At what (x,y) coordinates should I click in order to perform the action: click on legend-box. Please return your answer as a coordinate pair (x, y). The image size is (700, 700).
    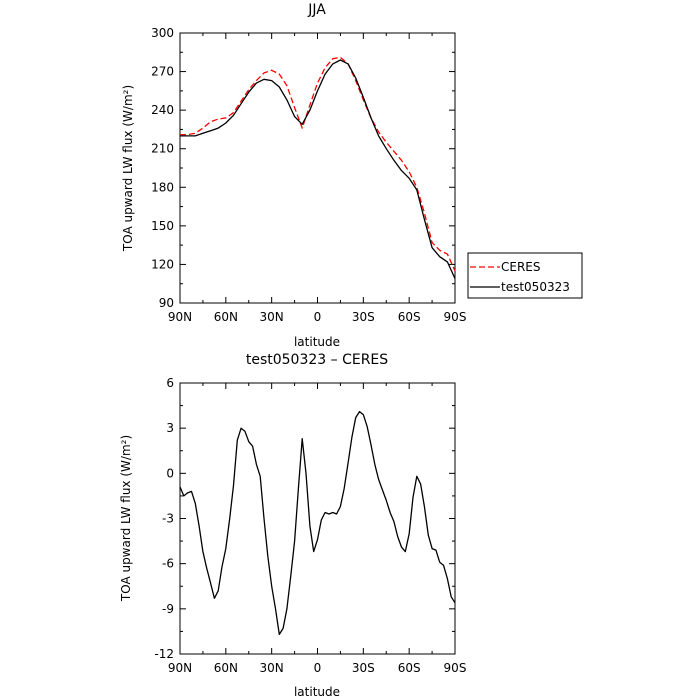
    Looking at the image, I should click on (525, 275).